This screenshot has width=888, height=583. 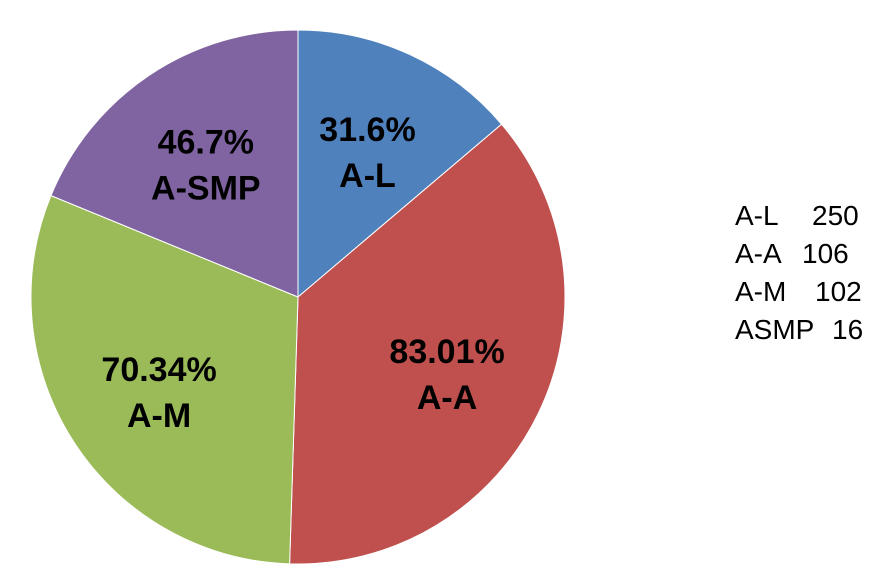 What do you see at coordinates (447, 398) in the screenshot?
I see `slice-name-a-a: A-A` at bounding box center [447, 398].